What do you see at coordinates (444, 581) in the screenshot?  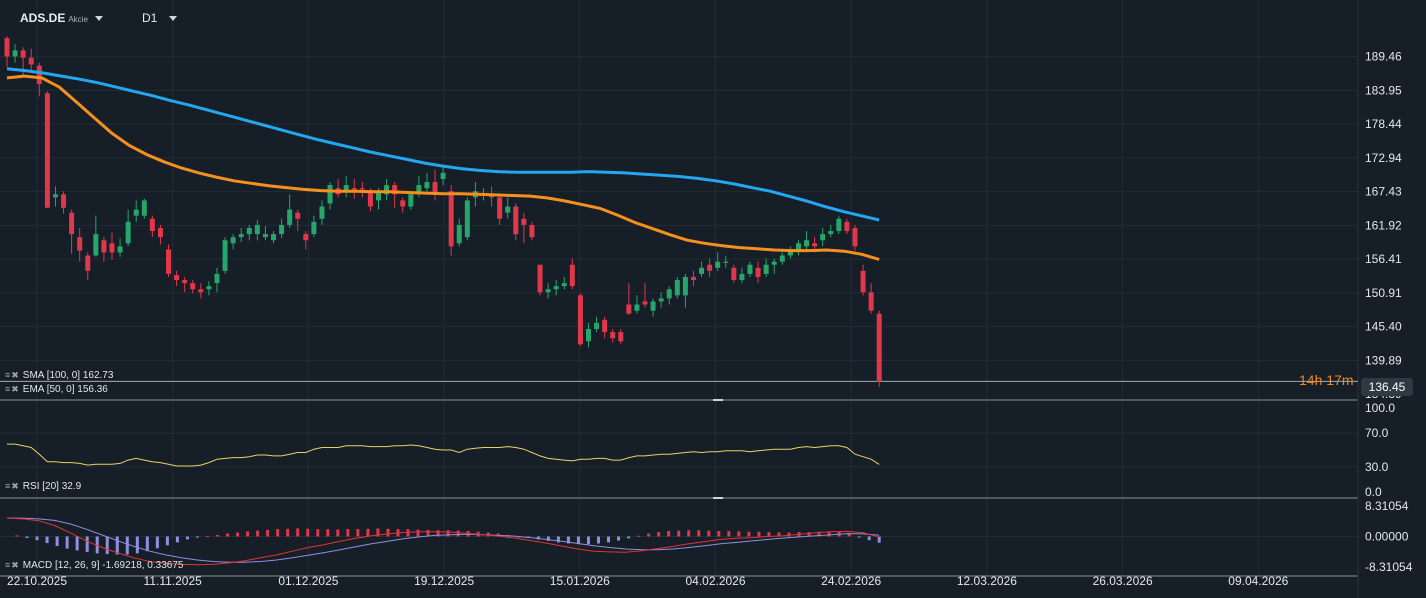 I see `x-tick-label: 19.12.2025` at bounding box center [444, 581].